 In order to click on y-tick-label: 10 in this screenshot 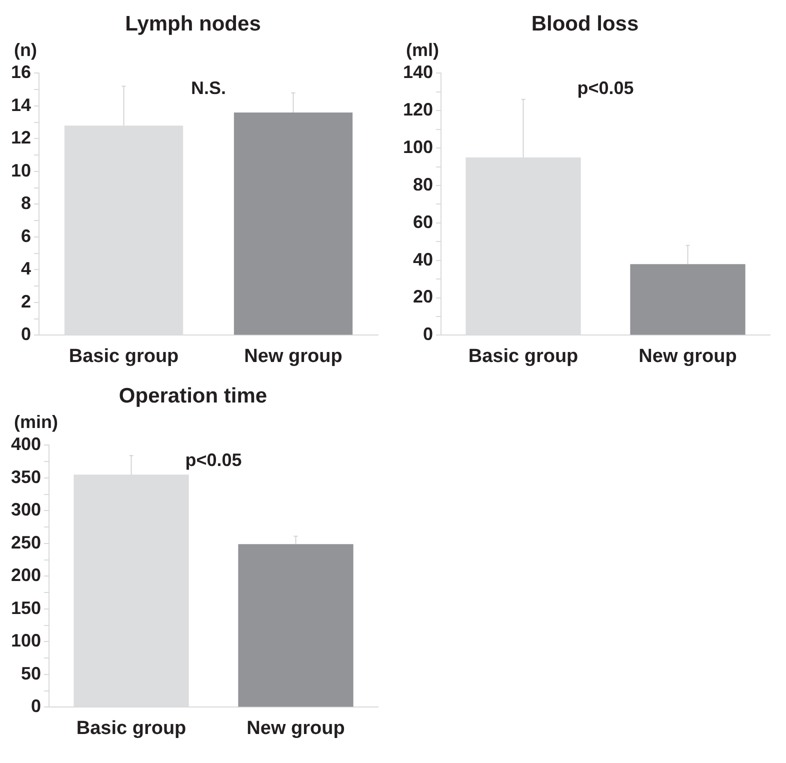, I will do `click(21, 170)`.